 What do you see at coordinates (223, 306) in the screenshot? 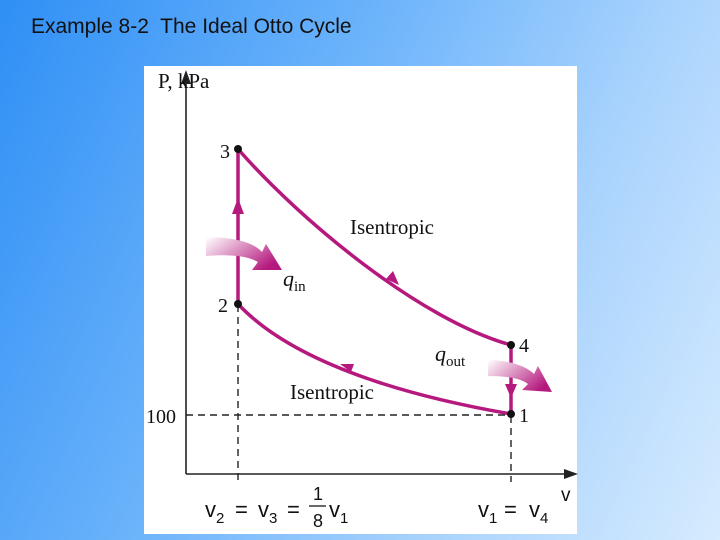
I see `point-label-2: 2` at bounding box center [223, 306].